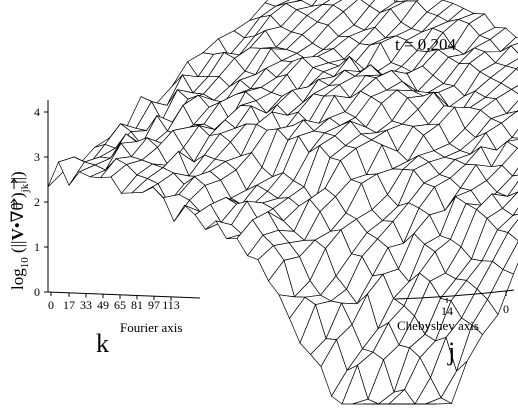 The height and width of the screenshot is (409, 518). Describe the element at coordinates (37, 157) in the screenshot. I see `z-tick-label: 3` at that location.